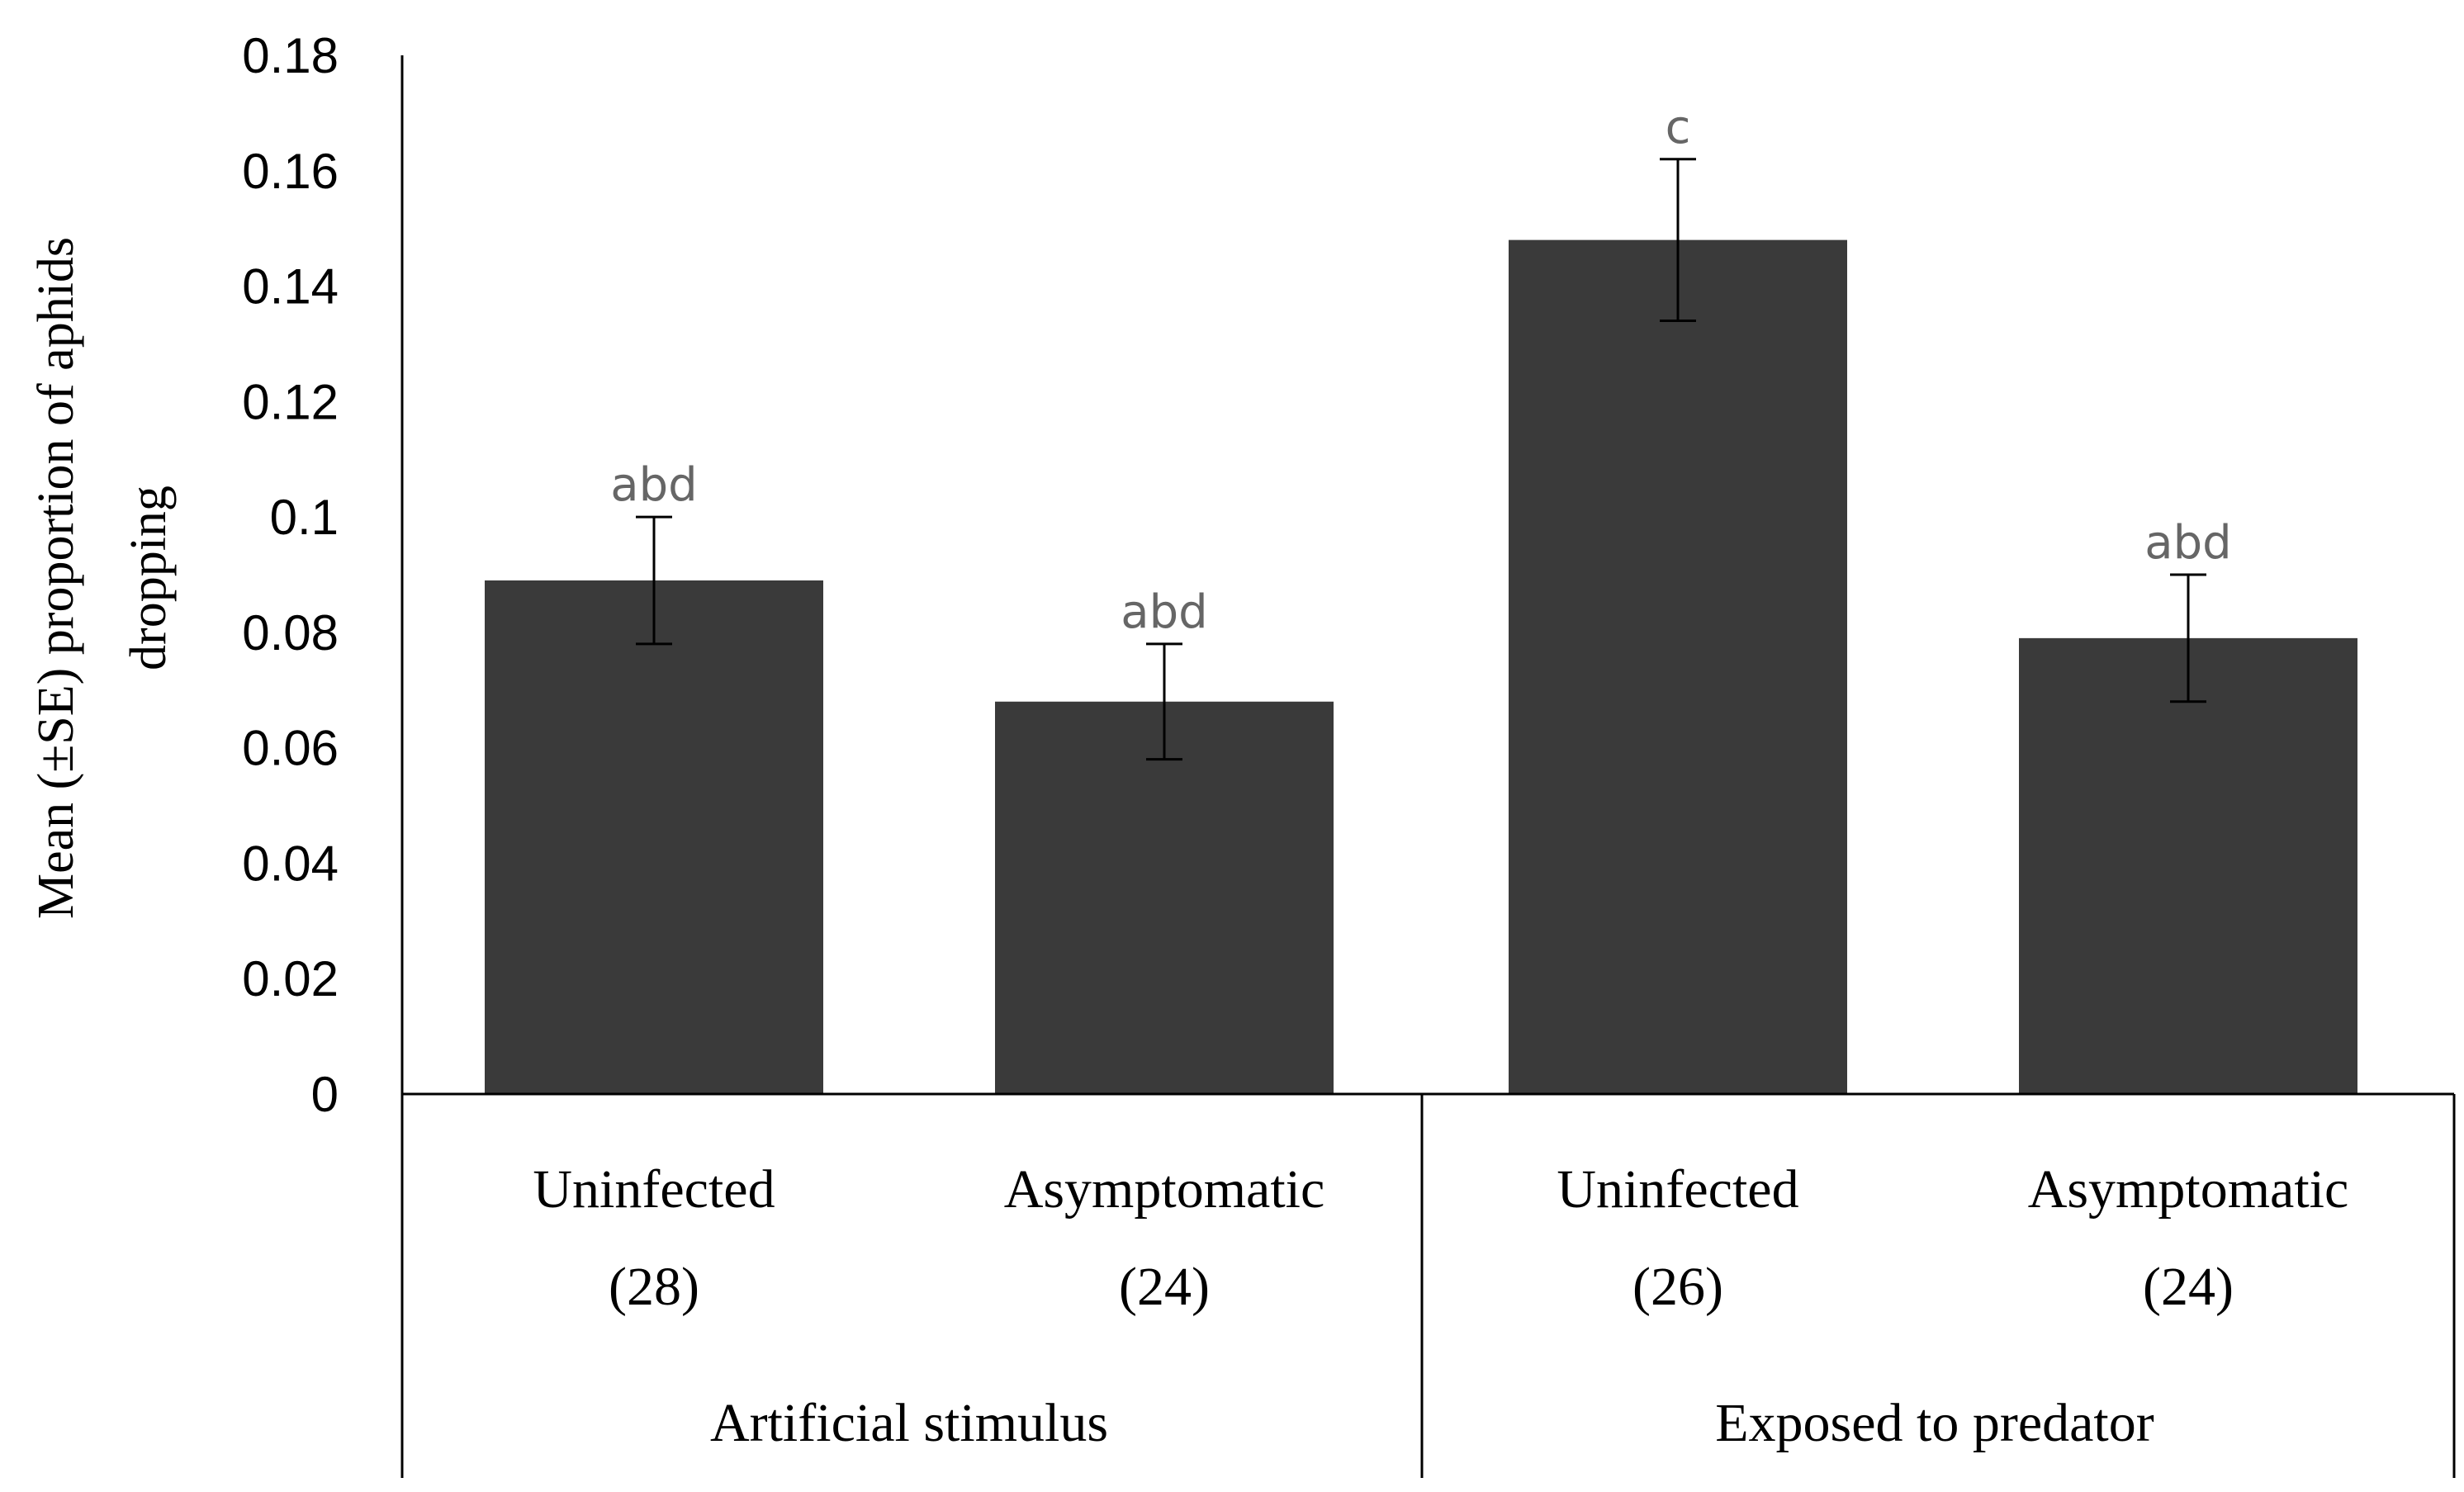  What do you see at coordinates (1678, 1287) in the screenshot?
I see `category-sample-size: (26)` at bounding box center [1678, 1287].